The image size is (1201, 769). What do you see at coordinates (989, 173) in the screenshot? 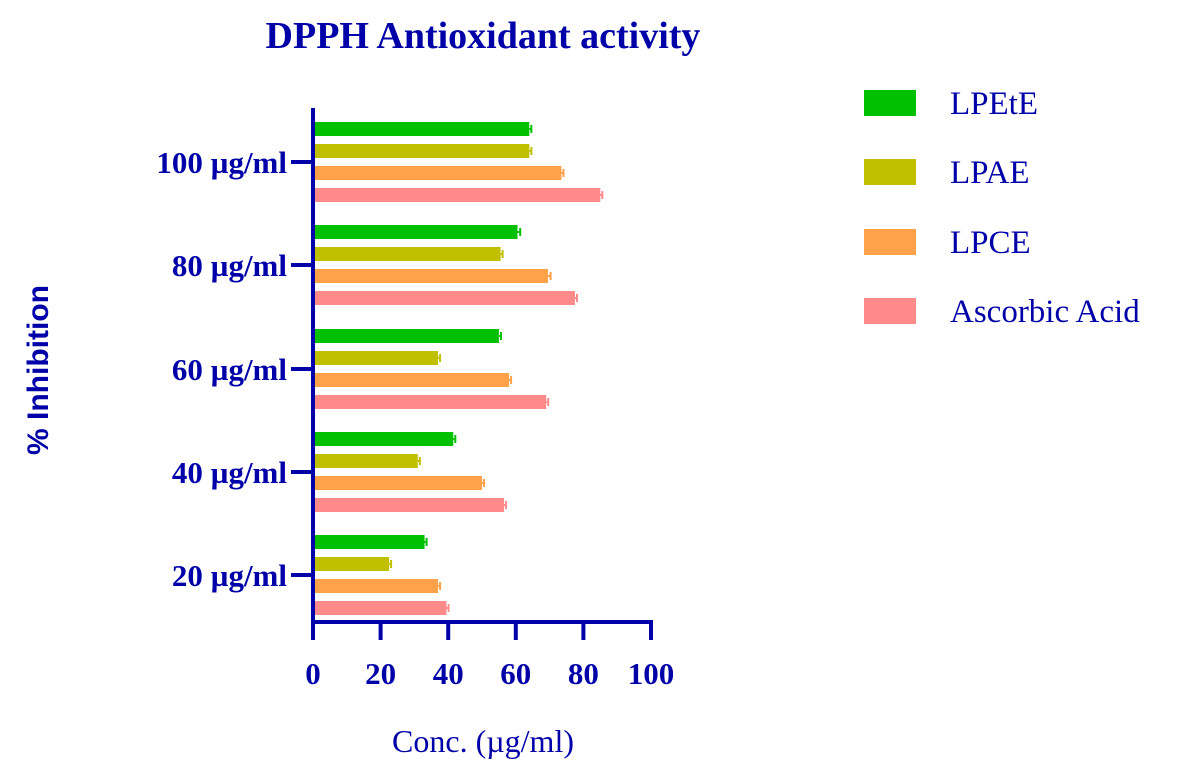
I see `legend-label: LPAE` at bounding box center [989, 173].